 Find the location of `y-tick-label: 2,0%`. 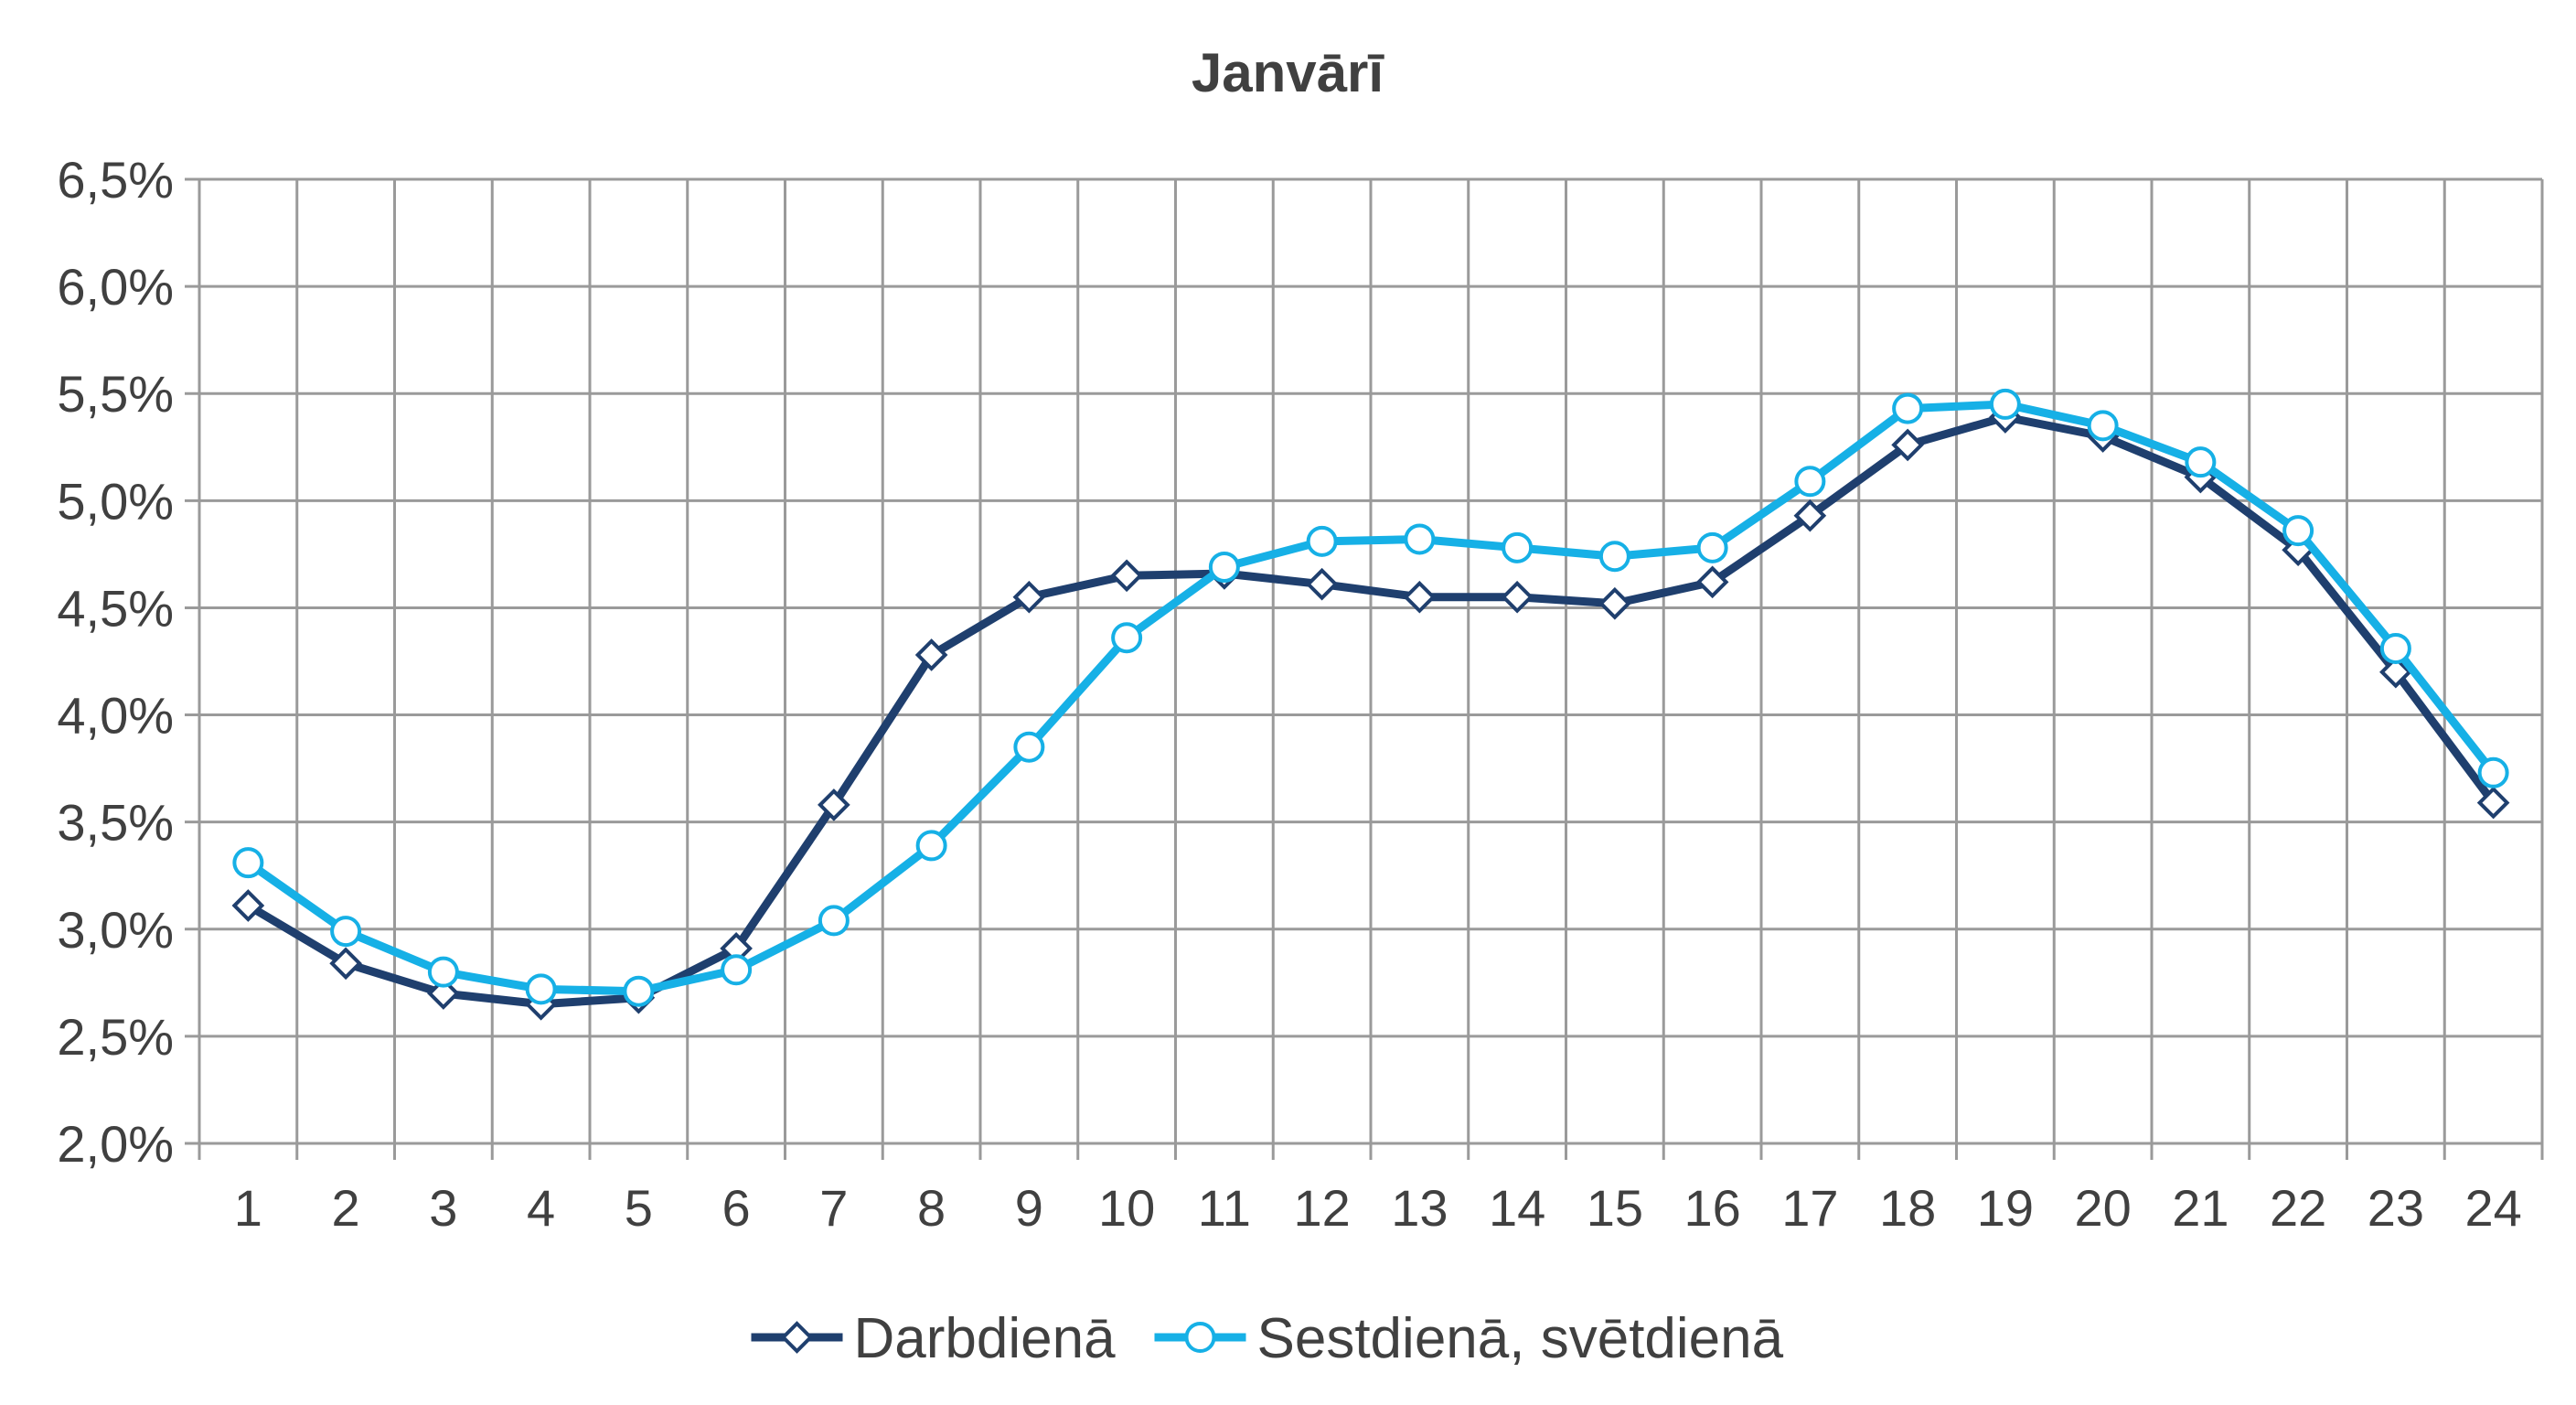

y-tick-label: 2,0% is located at coordinates (115, 1144).